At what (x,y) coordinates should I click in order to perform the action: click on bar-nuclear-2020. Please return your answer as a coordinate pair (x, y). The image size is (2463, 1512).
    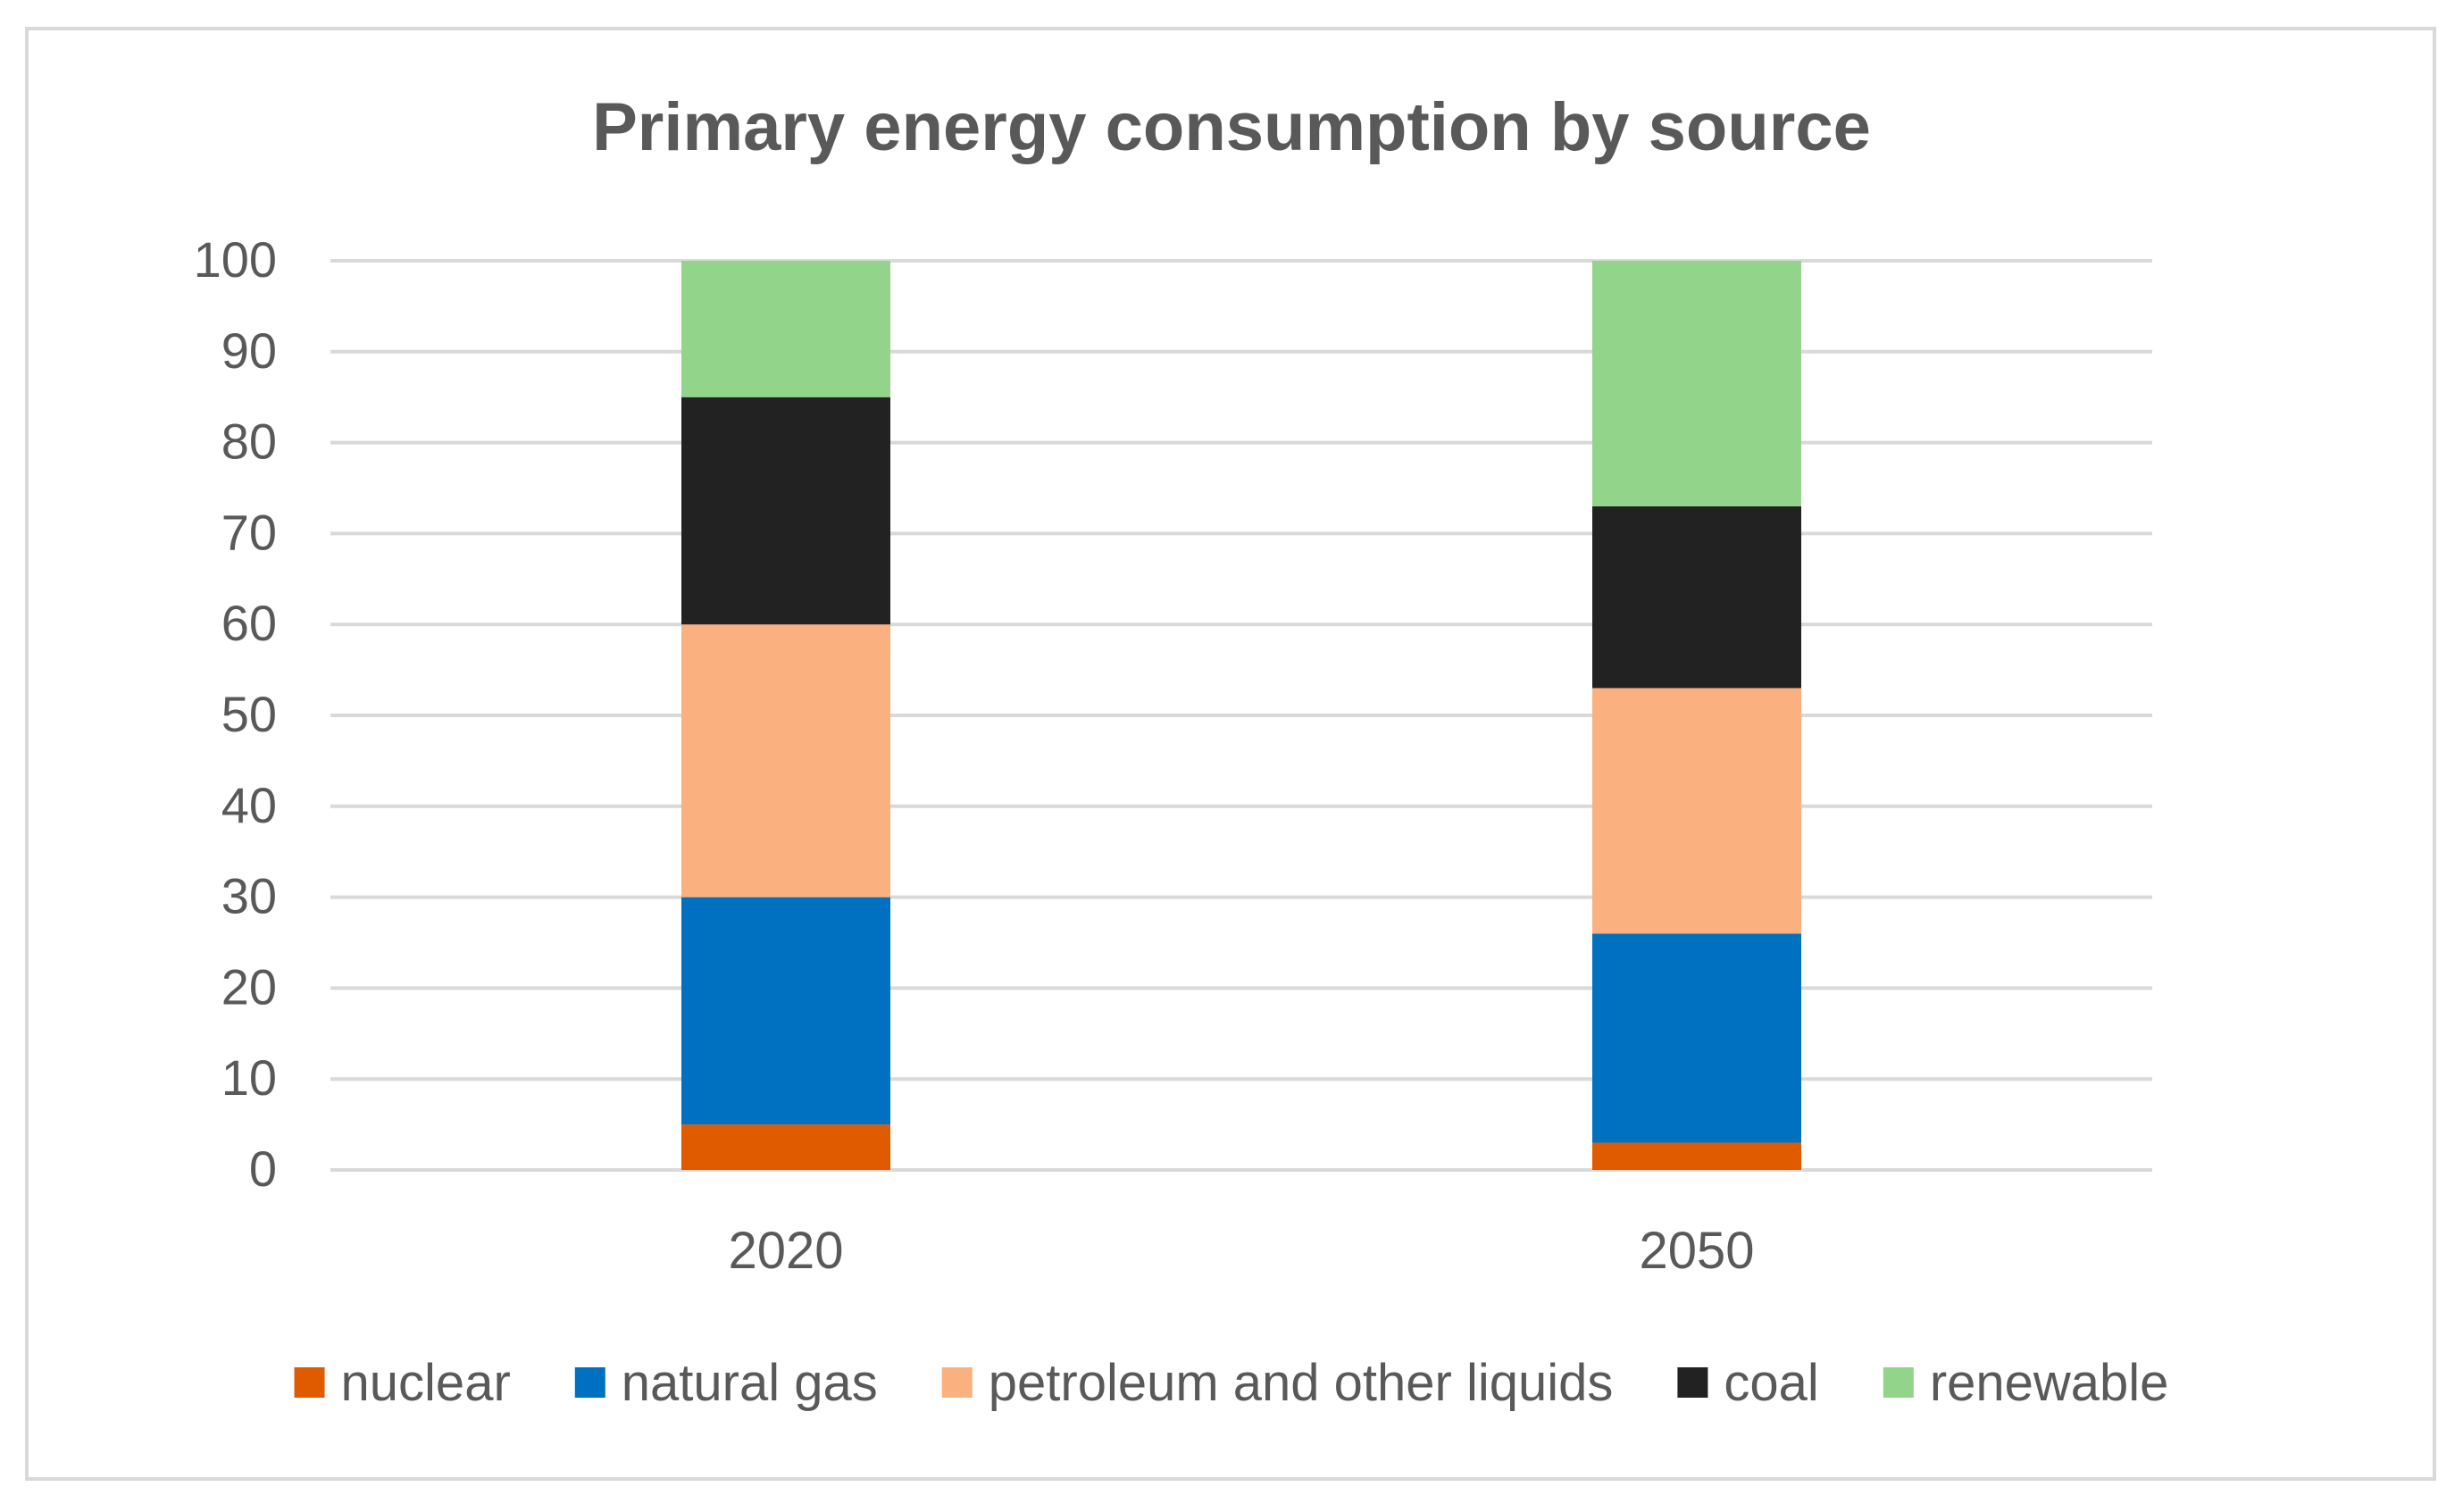
    Looking at the image, I should click on (785, 1147).